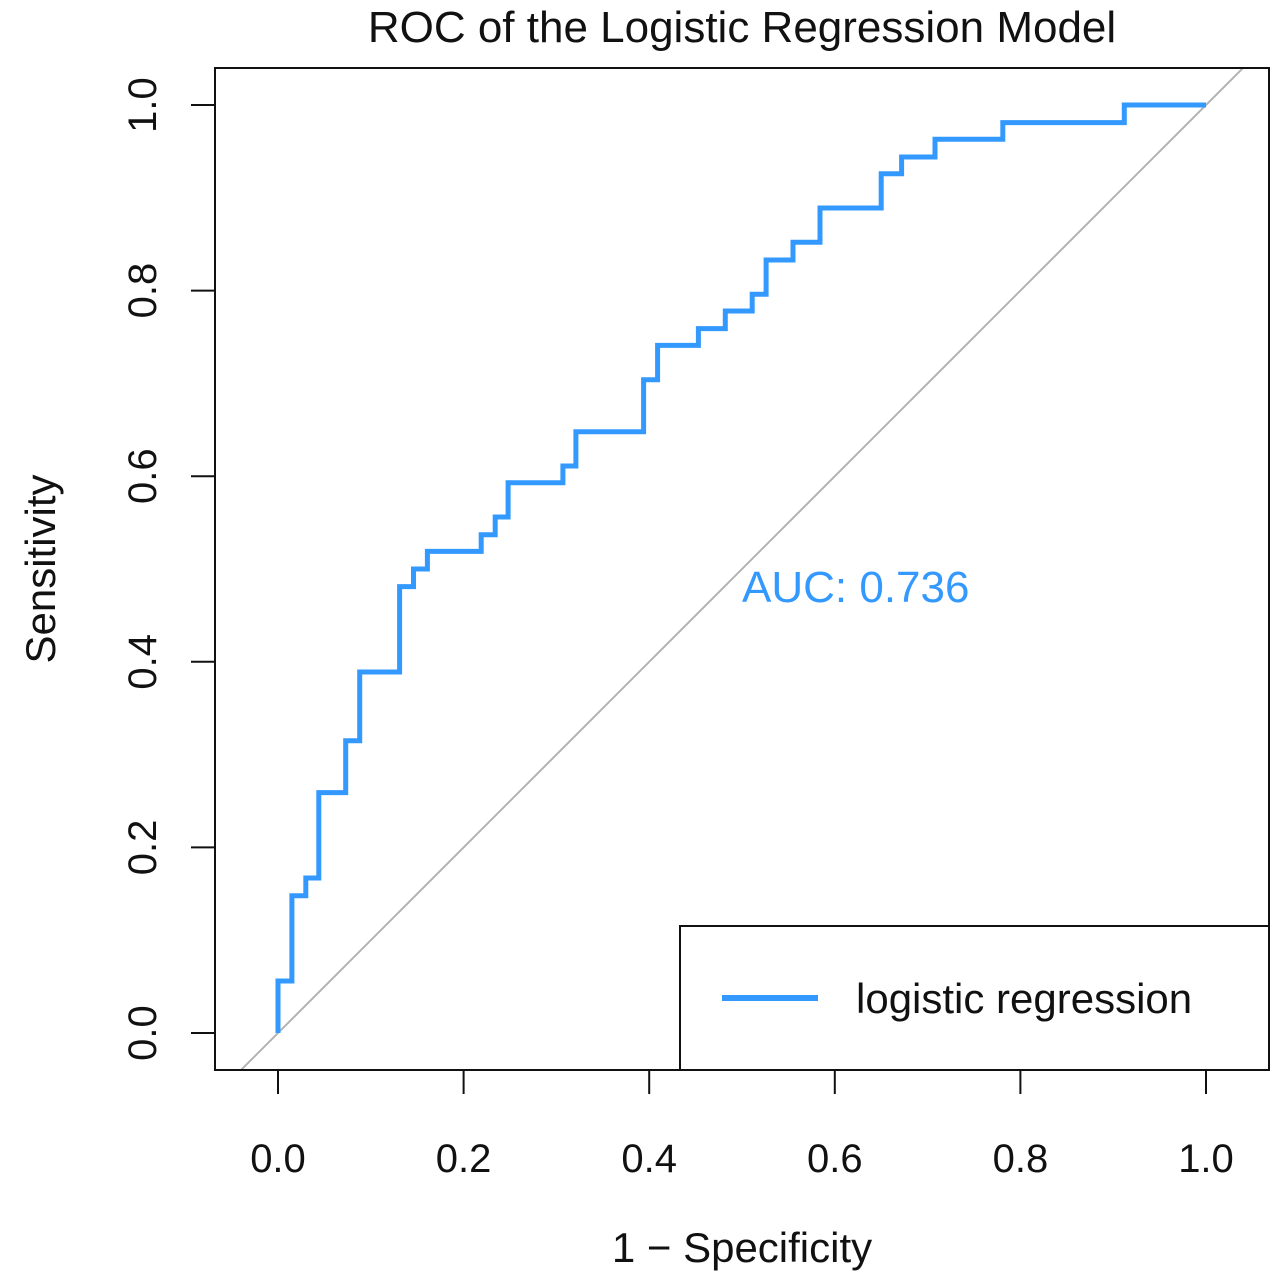 This screenshot has width=1279, height=1280. Describe the element at coordinates (742, 1125) in the screenshot. I see `x-axis: 0.0 0.2 0.4 0.6 0.8 1.0` at that location.